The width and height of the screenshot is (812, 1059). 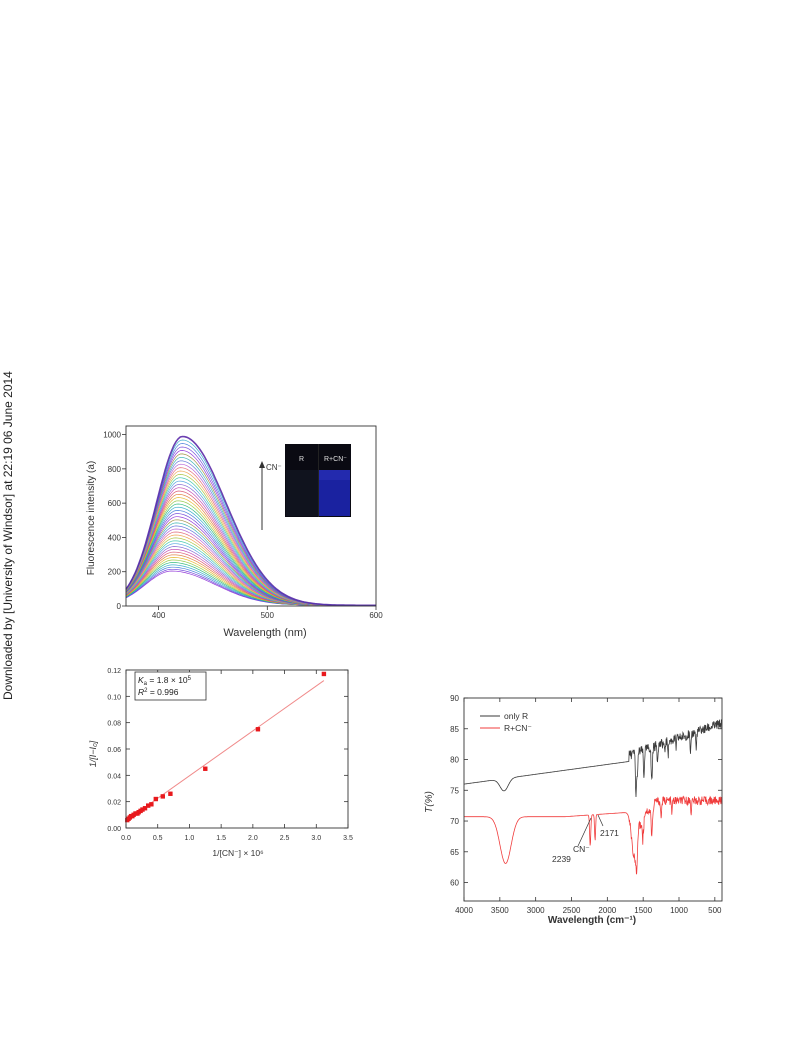 What do you see at coordinates (115, 503) in the screenshot?
I see `y-tick-label: 600` at bounding box center [115, 503].